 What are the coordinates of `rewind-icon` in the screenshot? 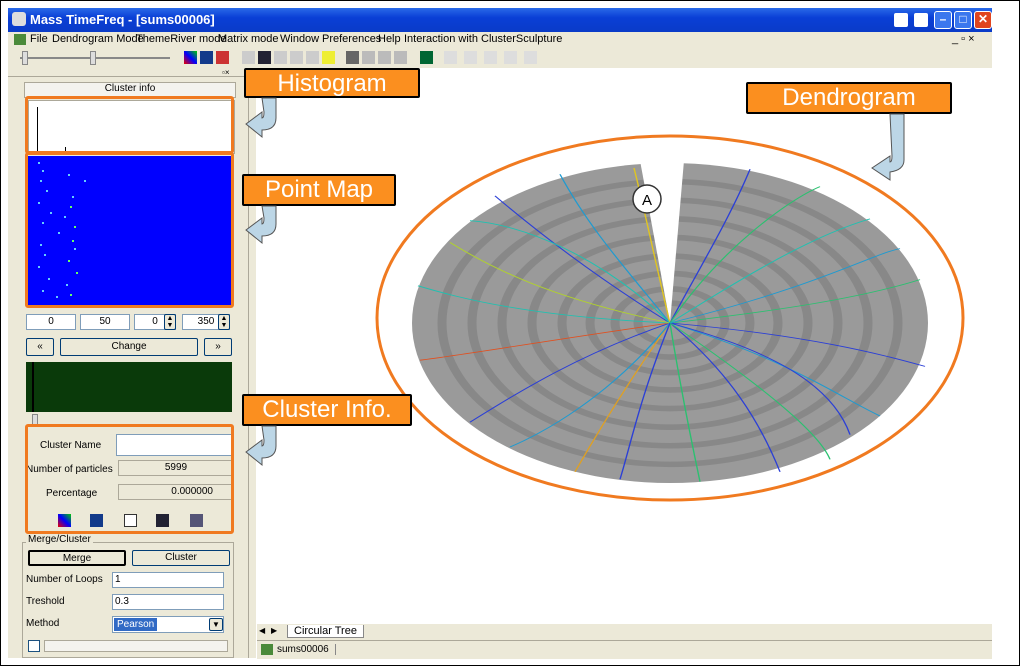 It's located at (450, 57).